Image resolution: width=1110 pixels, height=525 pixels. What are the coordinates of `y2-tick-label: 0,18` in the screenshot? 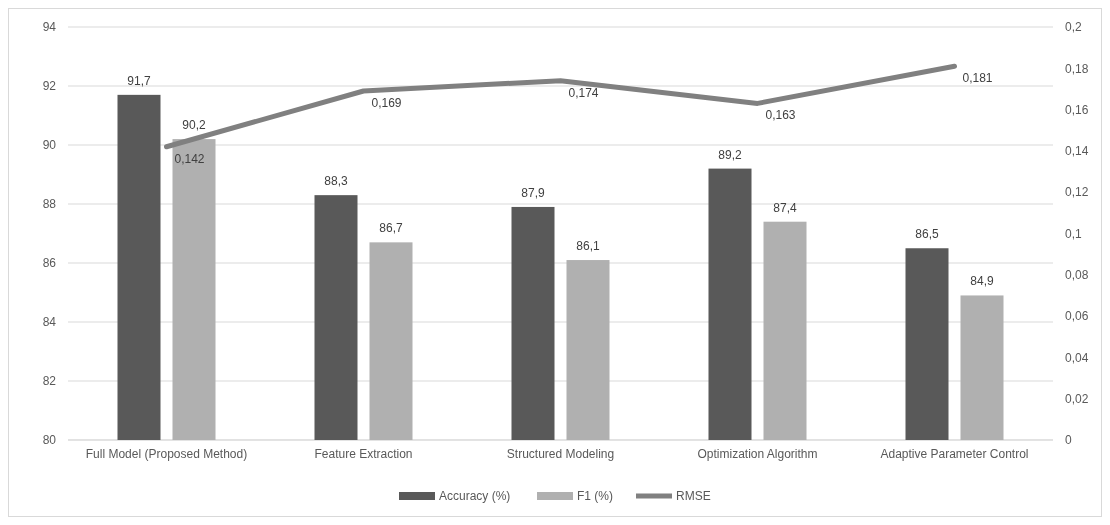 It's located at (1077, 68).